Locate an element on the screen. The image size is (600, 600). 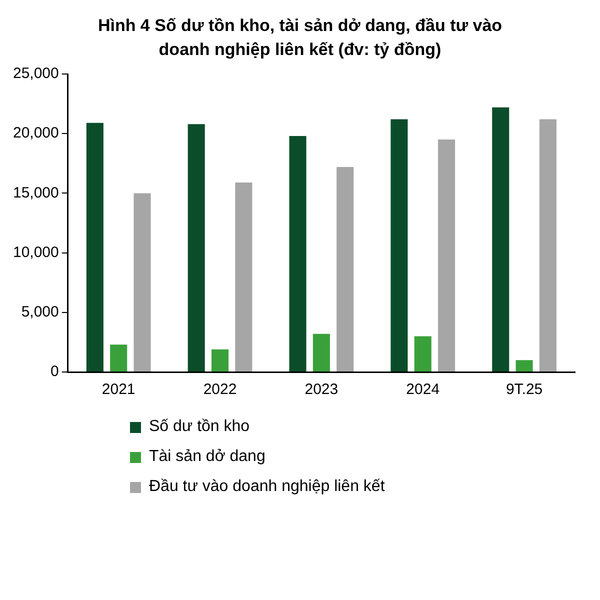
chart-title: Hình 4 Số dư tồn kho, tài sản dở dang, đầu tư vào doanh nghiệp liên kết (đv: tỷ đồng) is located at coordinates (300, 38).